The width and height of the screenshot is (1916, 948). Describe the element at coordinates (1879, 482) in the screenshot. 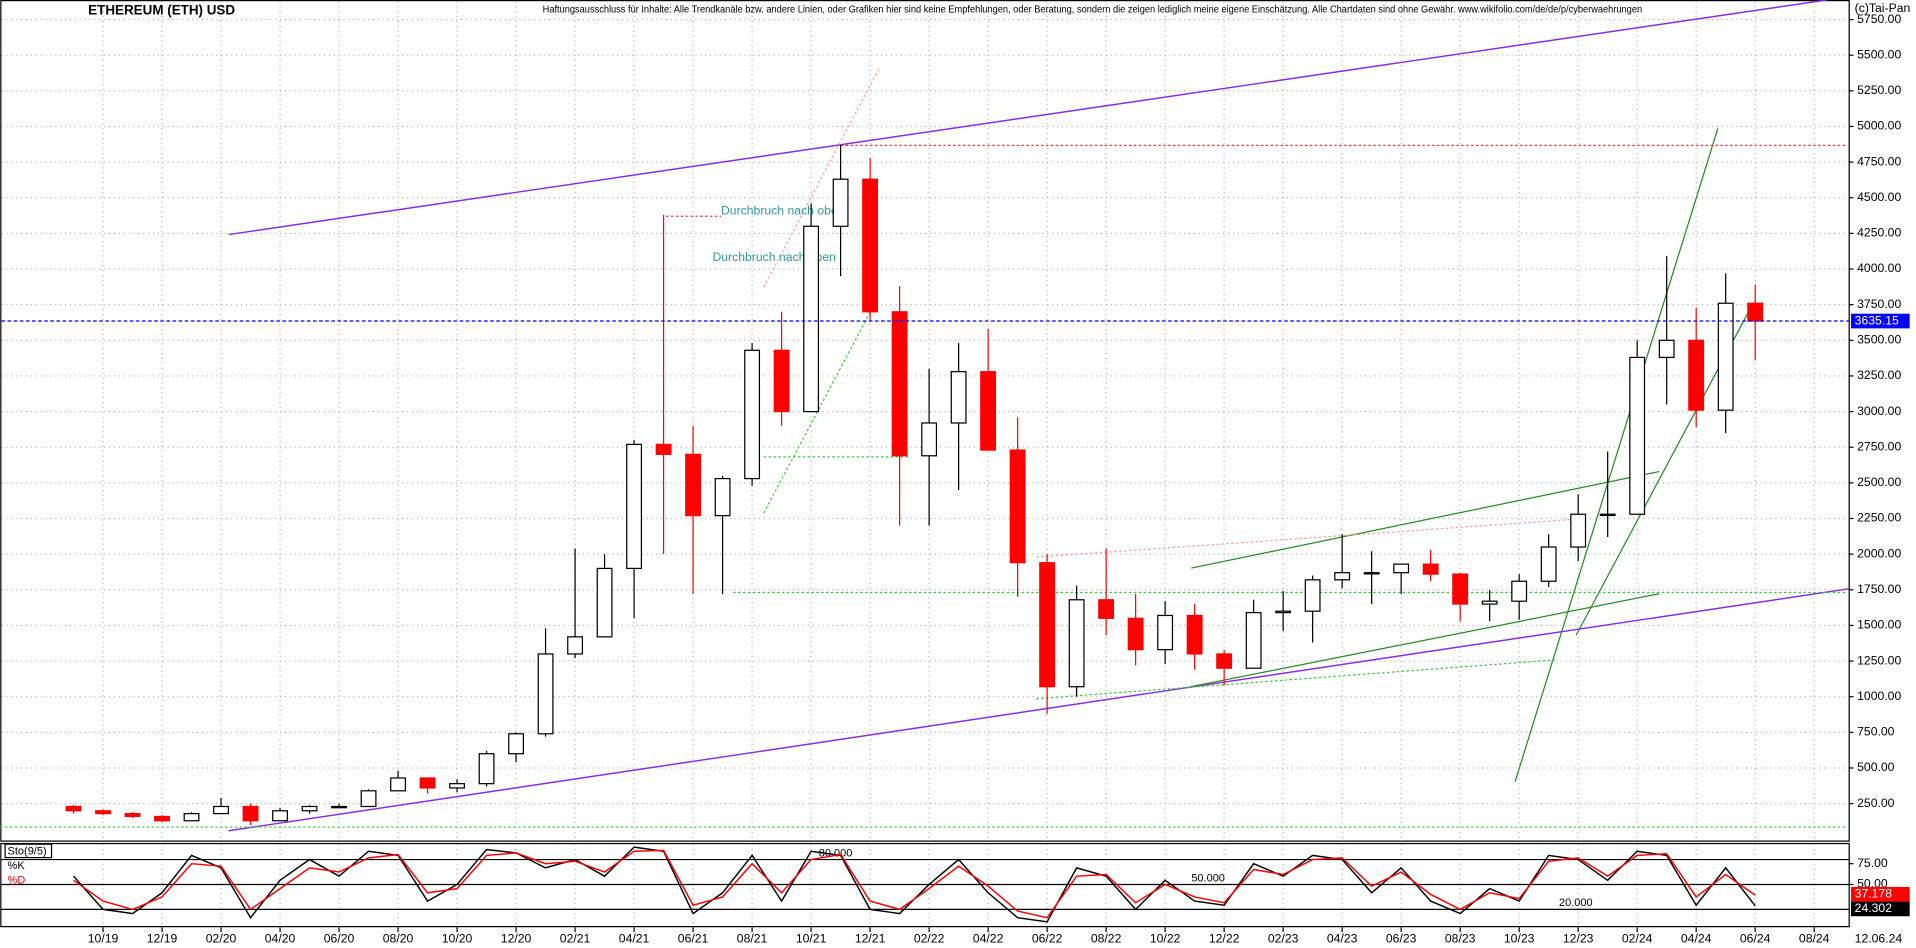

I see `y-tick-label: 2500.00` at that location.